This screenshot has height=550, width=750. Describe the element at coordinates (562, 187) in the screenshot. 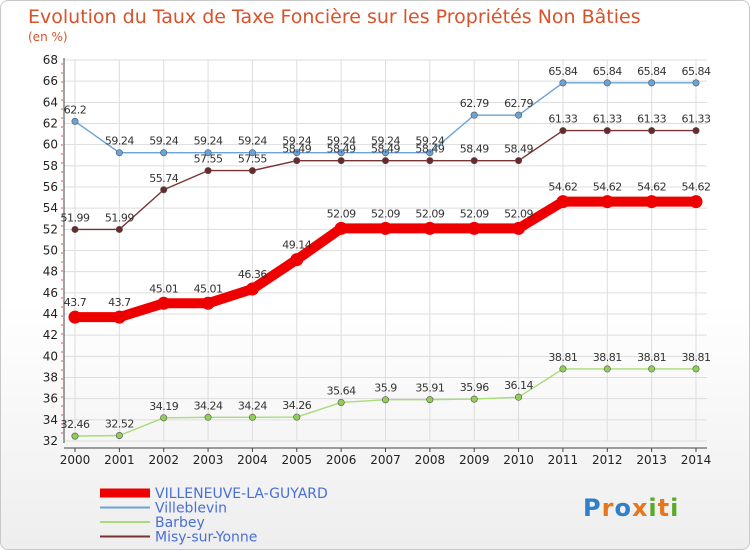

I see `data-label-villeneuve-la-guyard-2011: 54.62` at that location.